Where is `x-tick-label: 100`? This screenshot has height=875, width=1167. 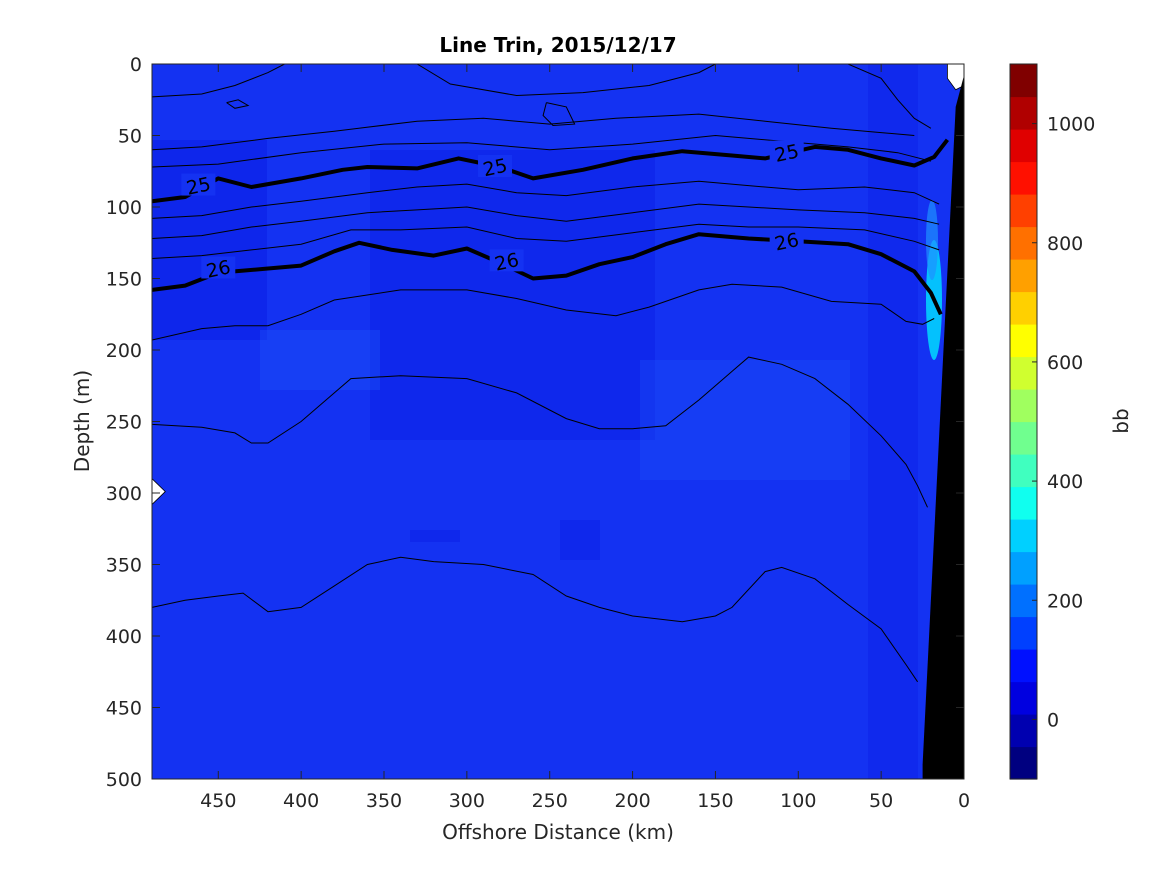 x-tick-label: 100 is located at coordinates (798, 801).